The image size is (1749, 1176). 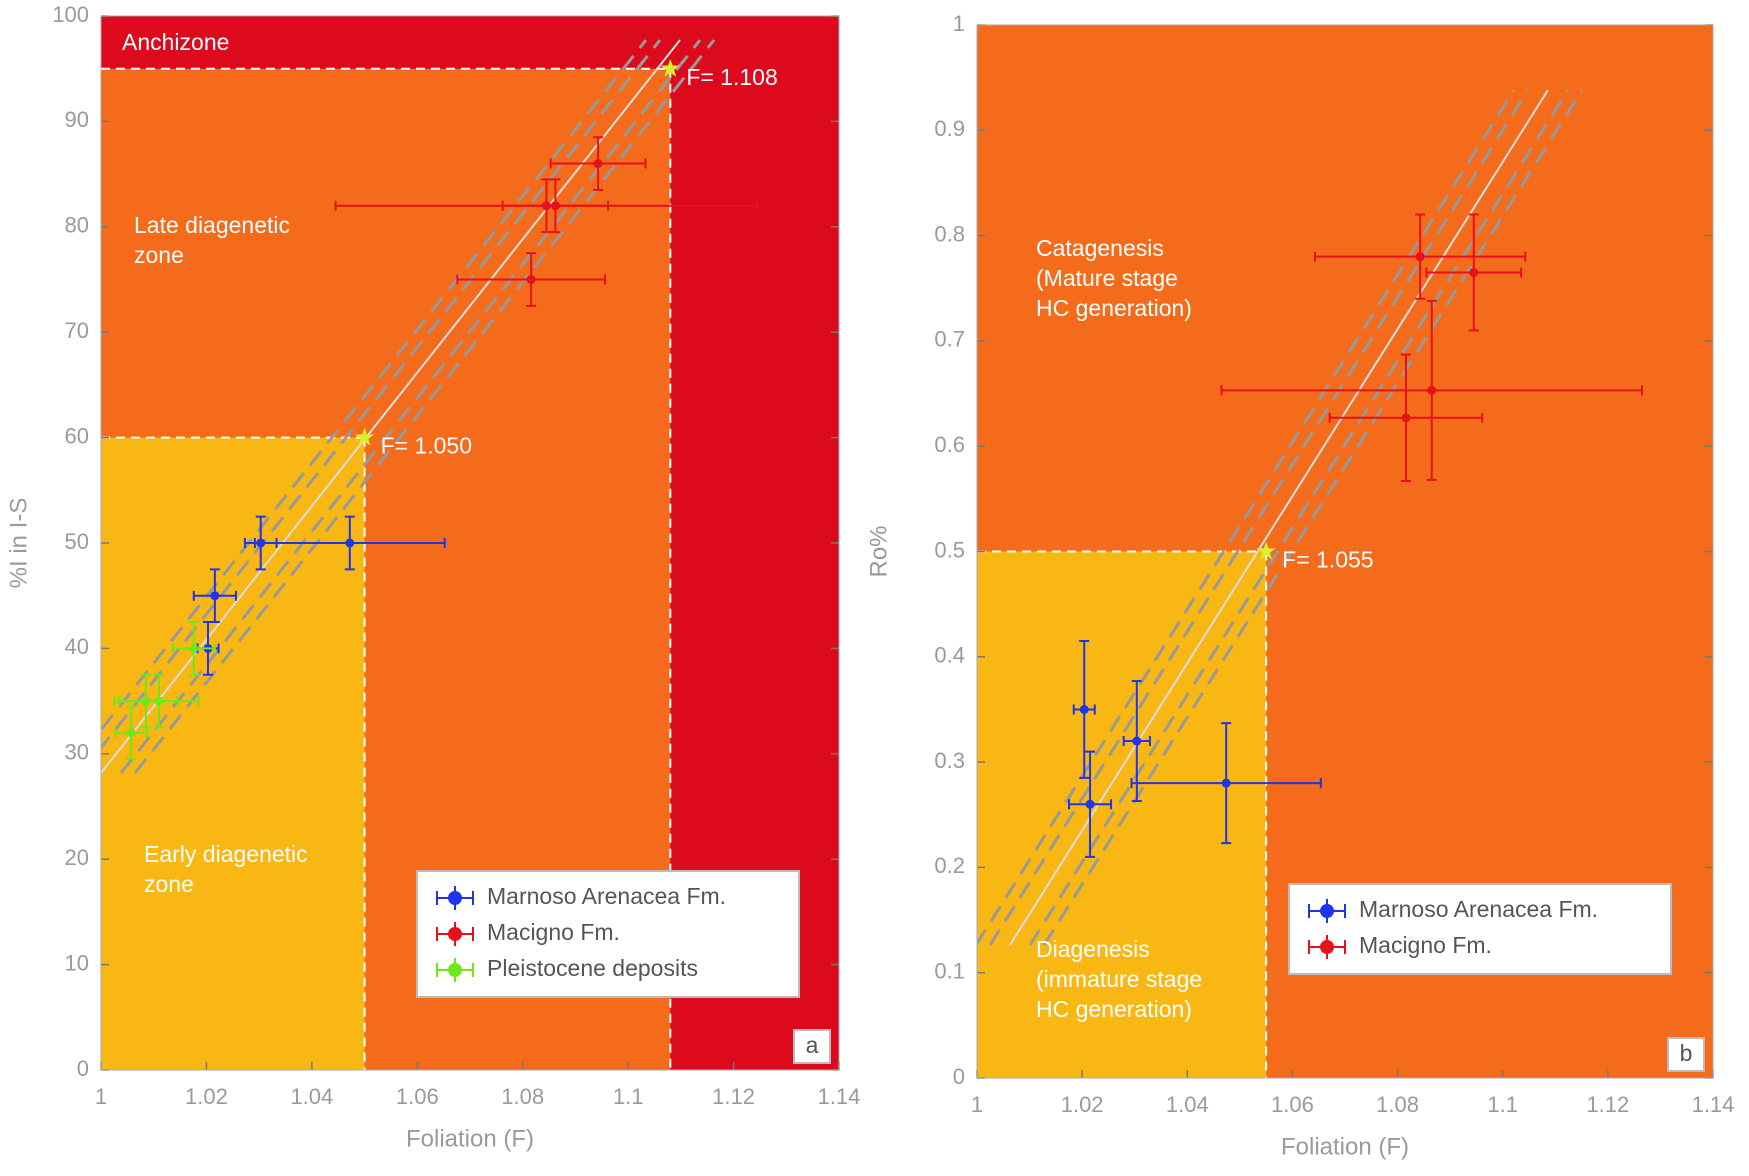 I want to click on y-tick-label: 30, so click(x=77, y=752).